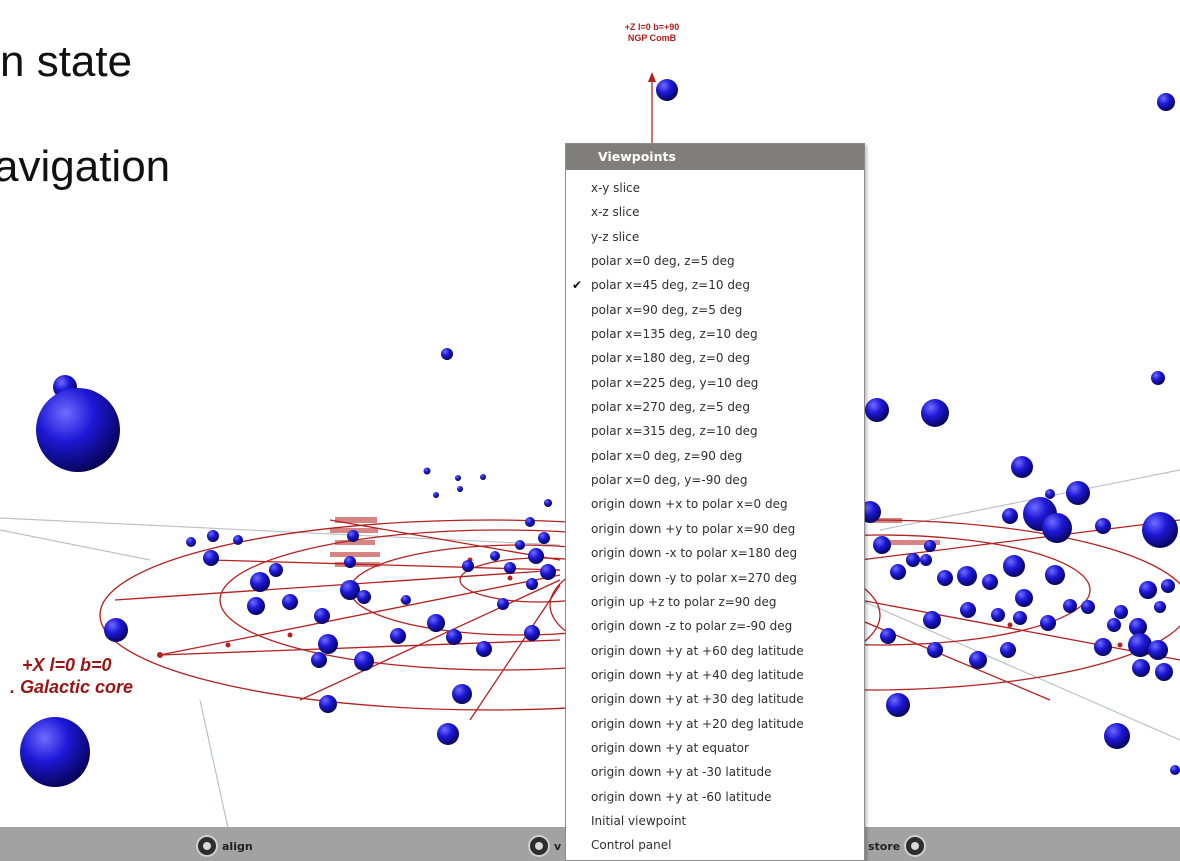  I want to click on menu-item: polar x=270 deg, z=5 deg, so click(715, 407).